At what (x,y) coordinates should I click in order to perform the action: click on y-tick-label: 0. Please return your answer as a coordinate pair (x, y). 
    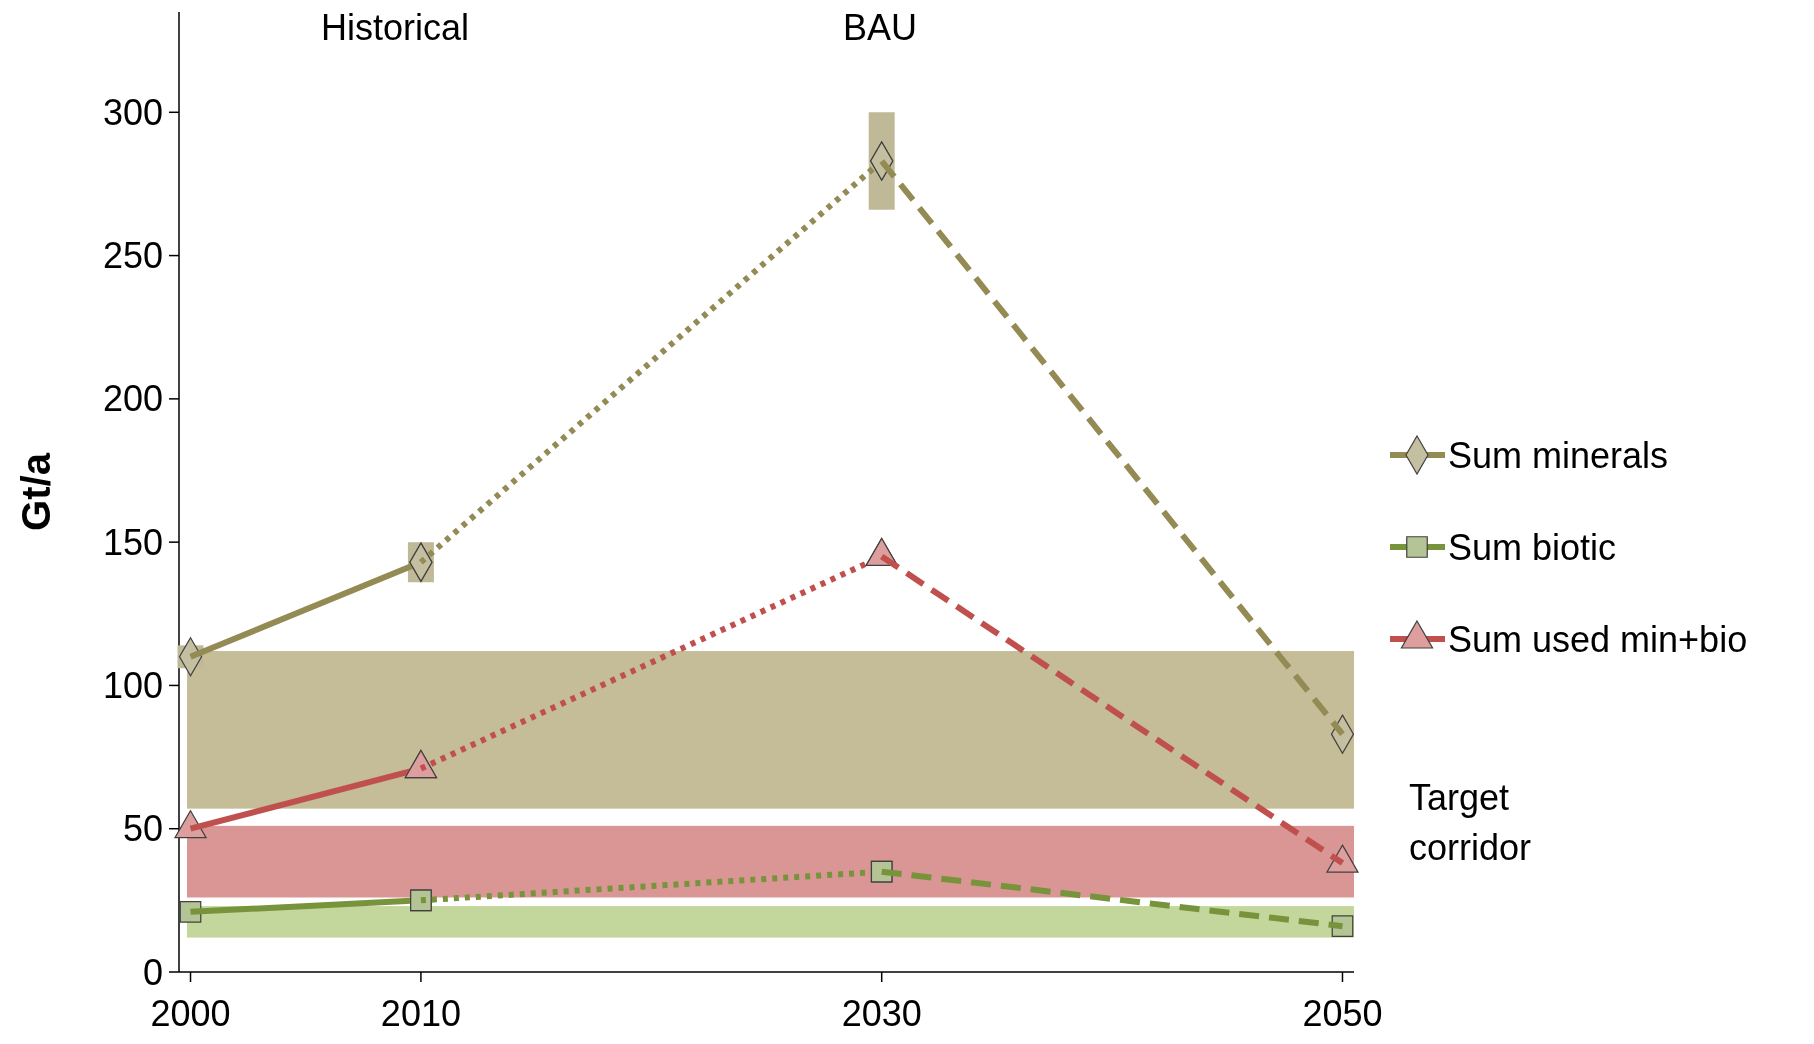
    Looking at the image, I should click on (152, 972).